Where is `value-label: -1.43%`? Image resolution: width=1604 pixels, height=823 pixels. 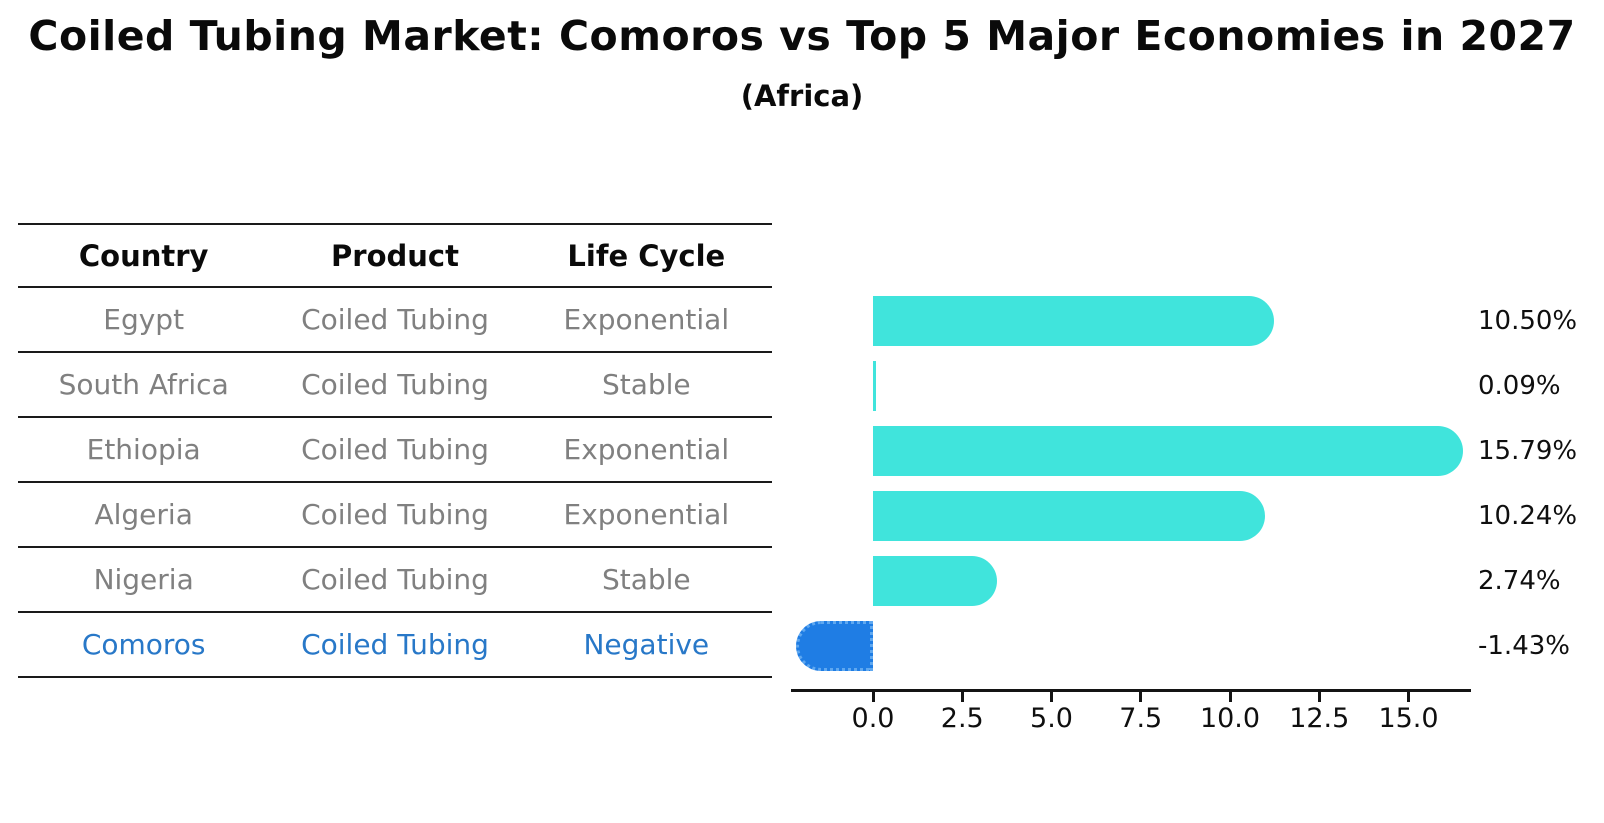
value-label: -1.43% is located at coordinates (1524, 645).